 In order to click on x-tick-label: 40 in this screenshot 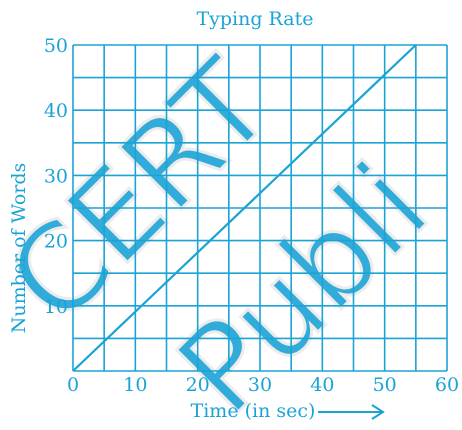, I will do `click(322, 385)`.